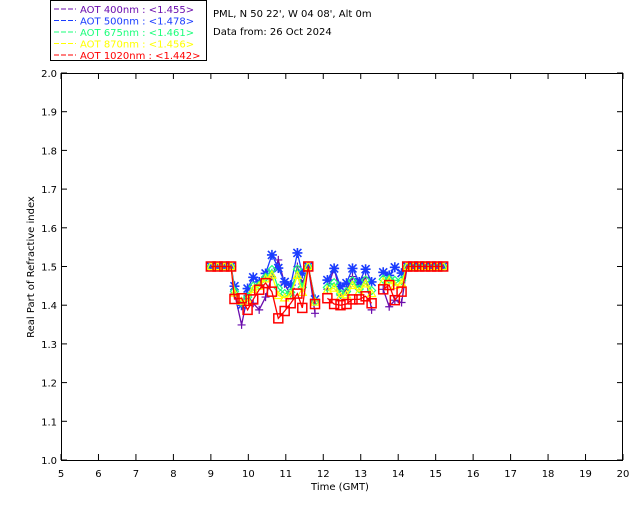  What do you see at coordinates (49, 190) in the screenshot?
I see `y-tick-label: 1.7` at bounding box center [49, 190].